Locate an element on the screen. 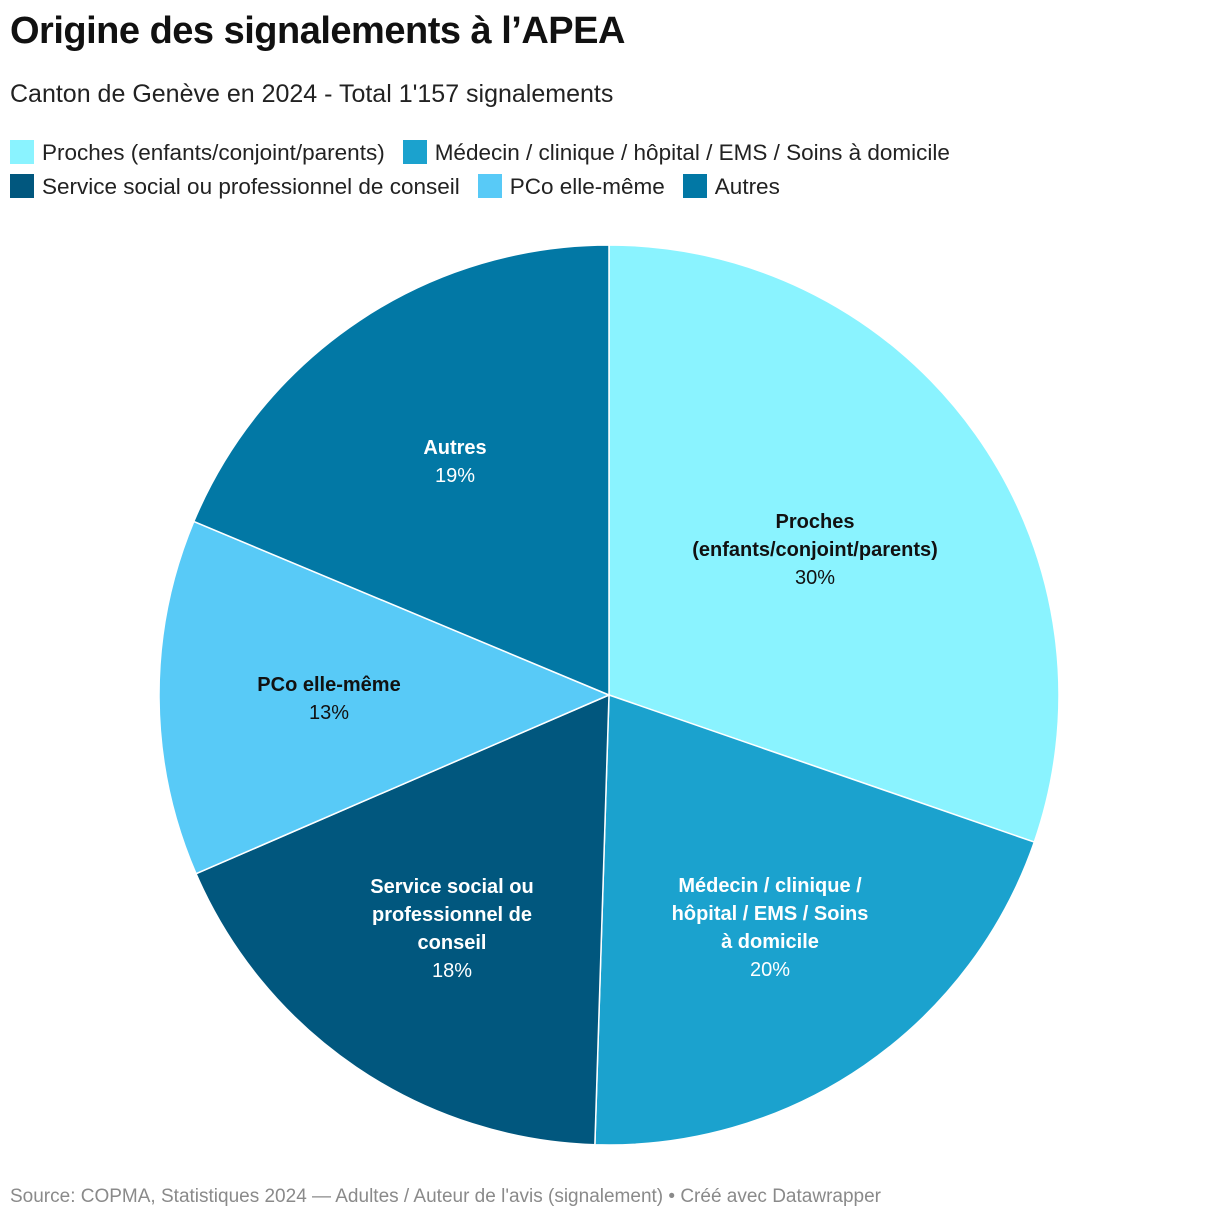 This screenshot has width=1220, height=1222. legend-label: PCo elle-même is located at coordinates (587, 186).